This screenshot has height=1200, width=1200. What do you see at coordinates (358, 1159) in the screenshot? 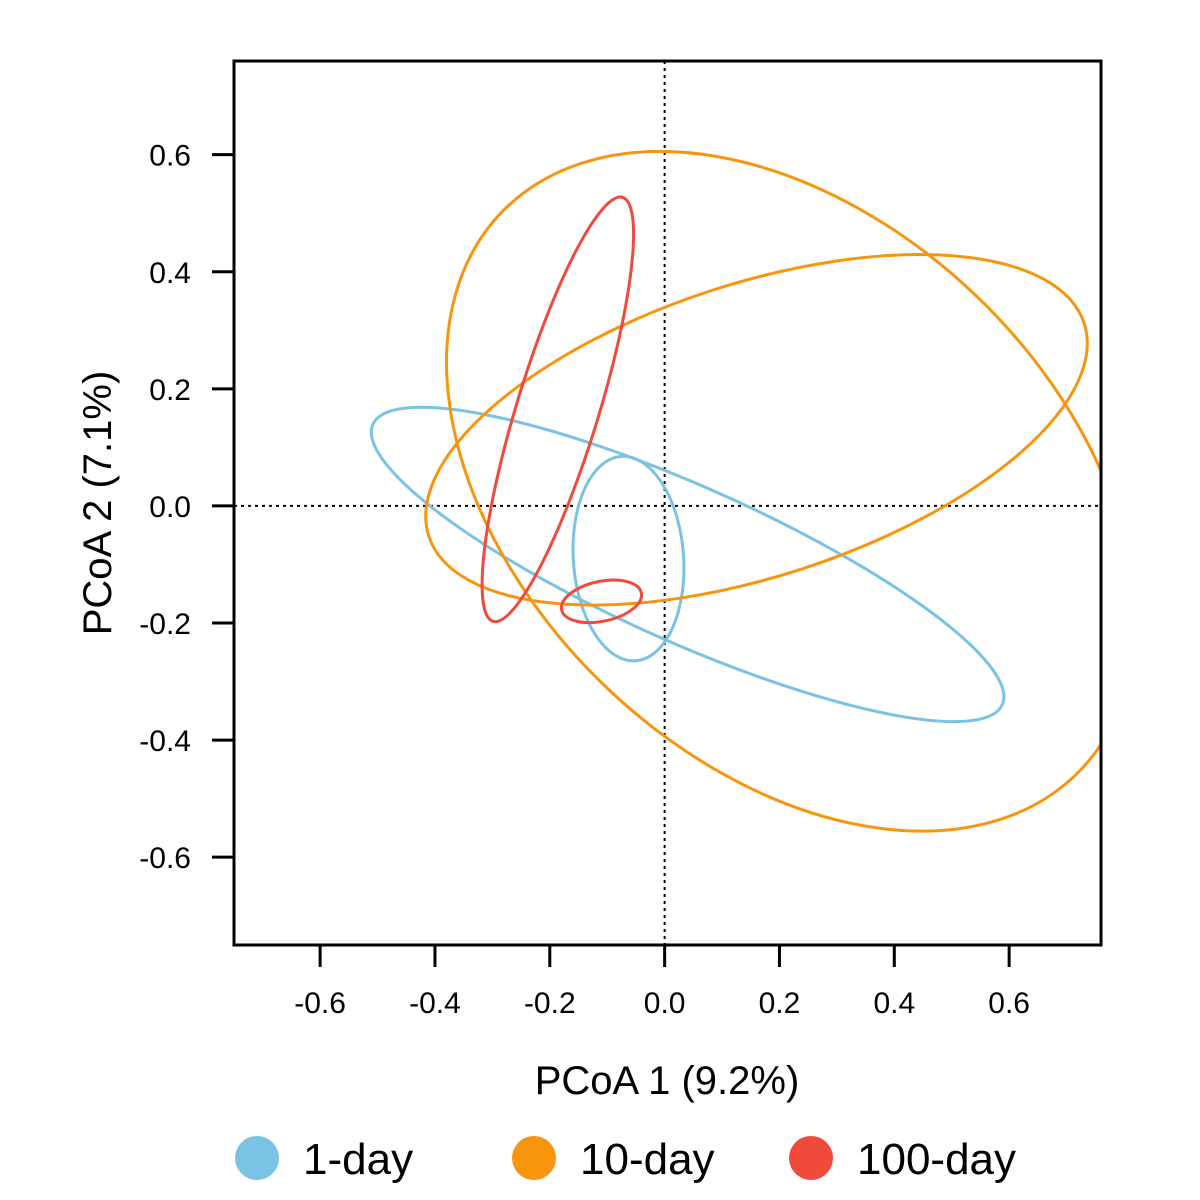
I see `legend-label-1-day: 1-day` at bounding box center [358, 1159].